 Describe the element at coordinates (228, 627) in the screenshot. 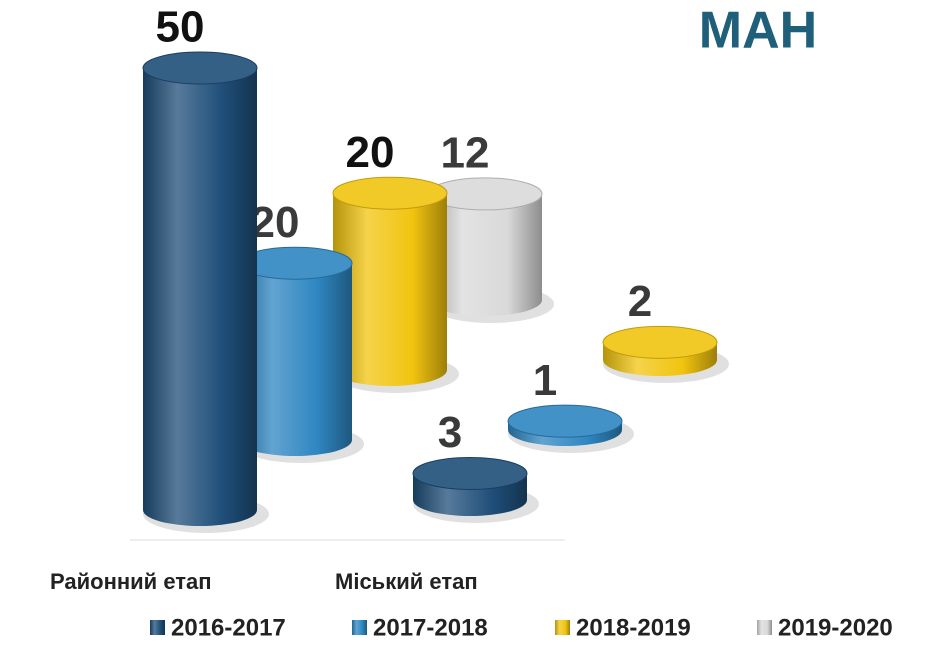

I see `legend-label: 2016-2017` at that location.